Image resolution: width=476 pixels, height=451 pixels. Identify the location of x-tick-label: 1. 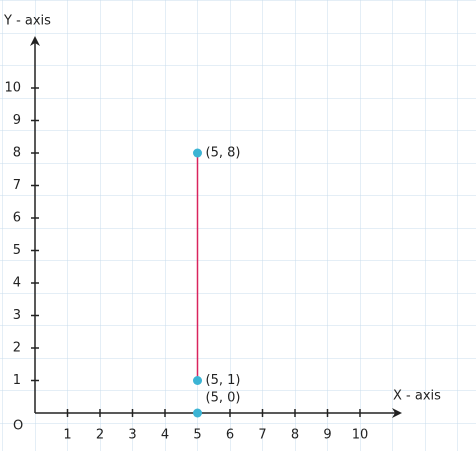
(67, 435).